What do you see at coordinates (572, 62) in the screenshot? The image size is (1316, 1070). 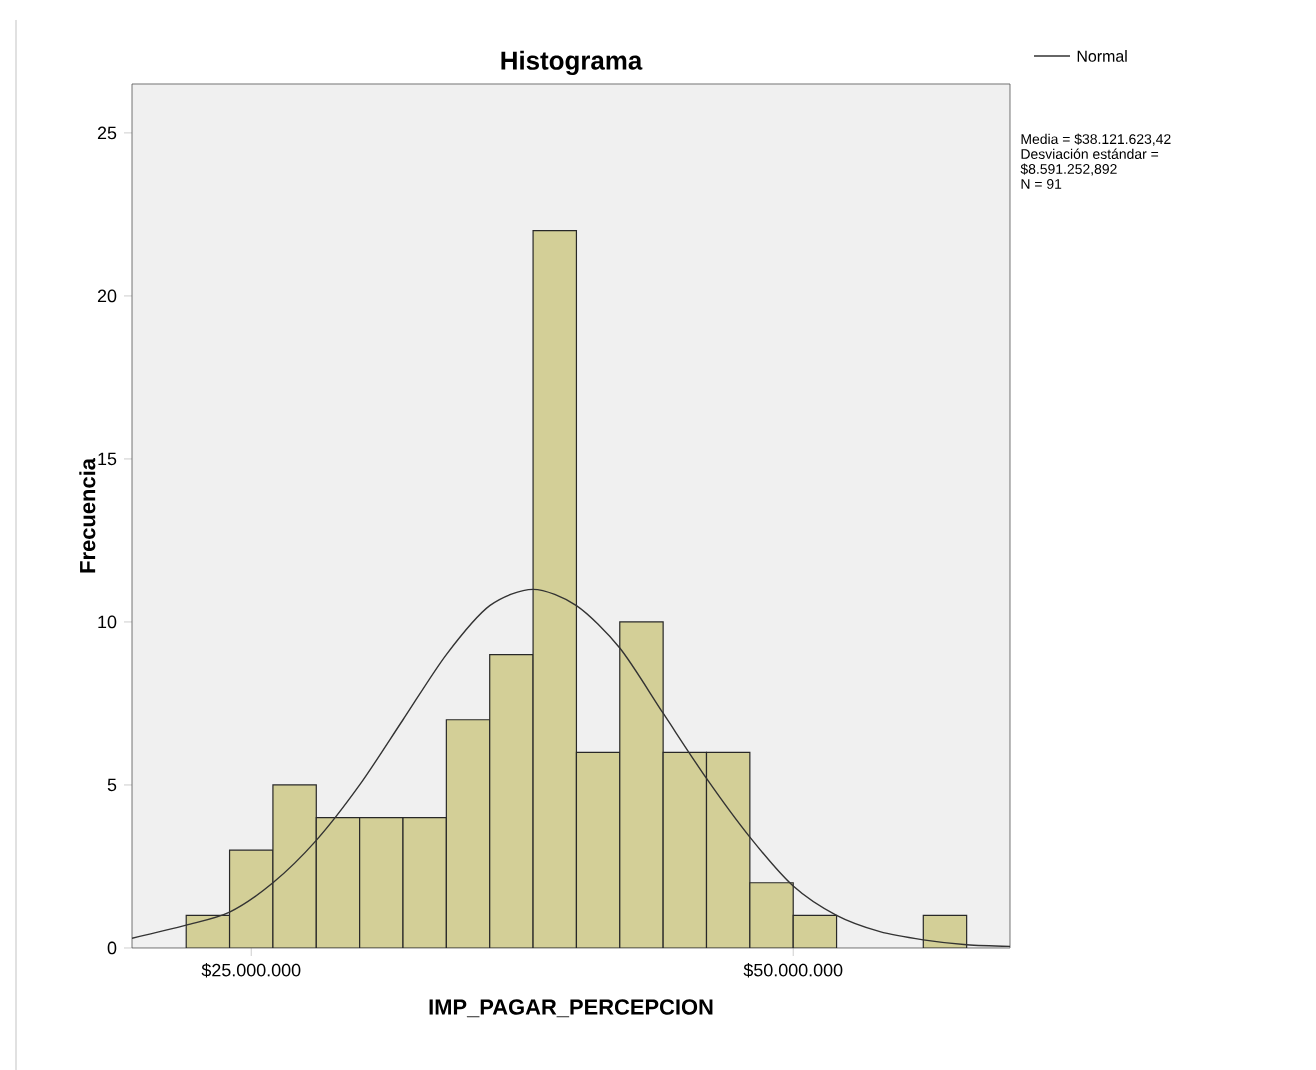 I see `chart-title: Histograma` at bounding box center [572, 62].